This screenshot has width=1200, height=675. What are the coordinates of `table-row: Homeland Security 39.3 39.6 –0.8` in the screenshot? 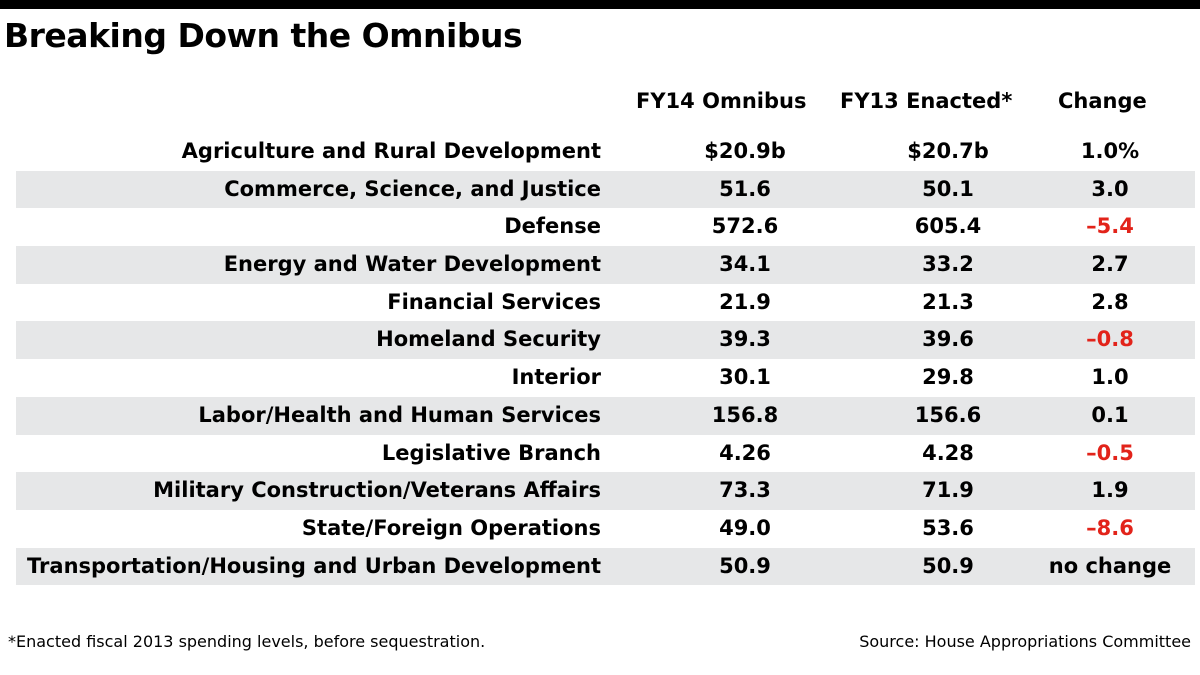 It's located at (605, 340).